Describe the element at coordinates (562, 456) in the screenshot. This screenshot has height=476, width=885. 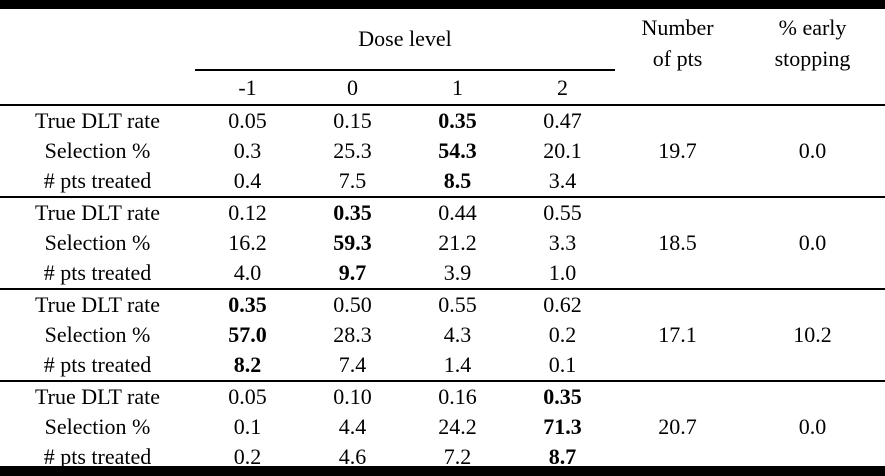
I see `value-cell: 8.7` at that location.